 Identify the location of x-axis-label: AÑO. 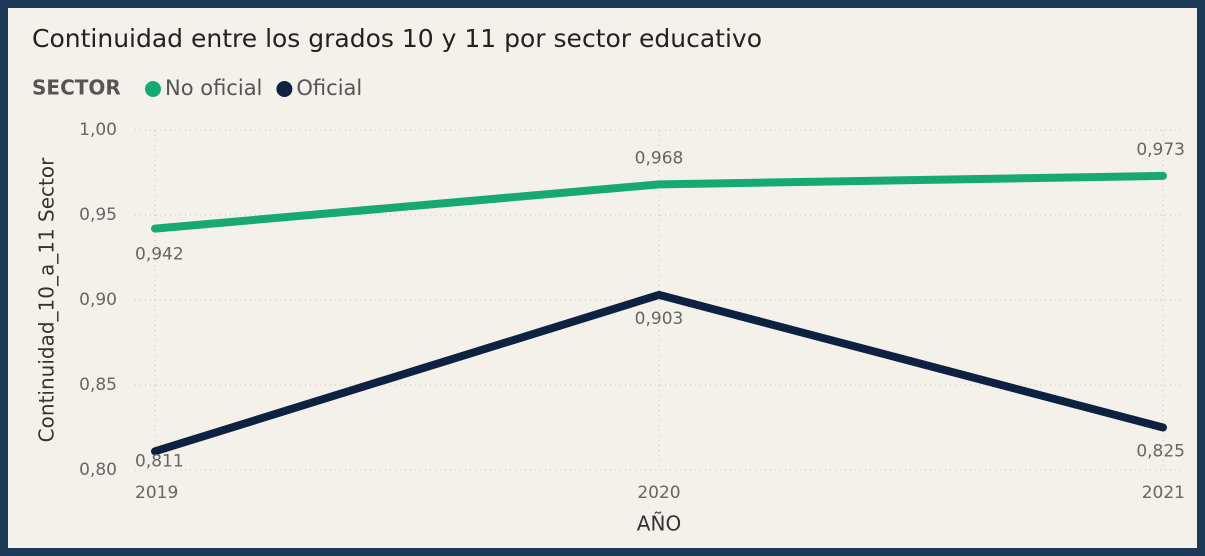
(659, 524).